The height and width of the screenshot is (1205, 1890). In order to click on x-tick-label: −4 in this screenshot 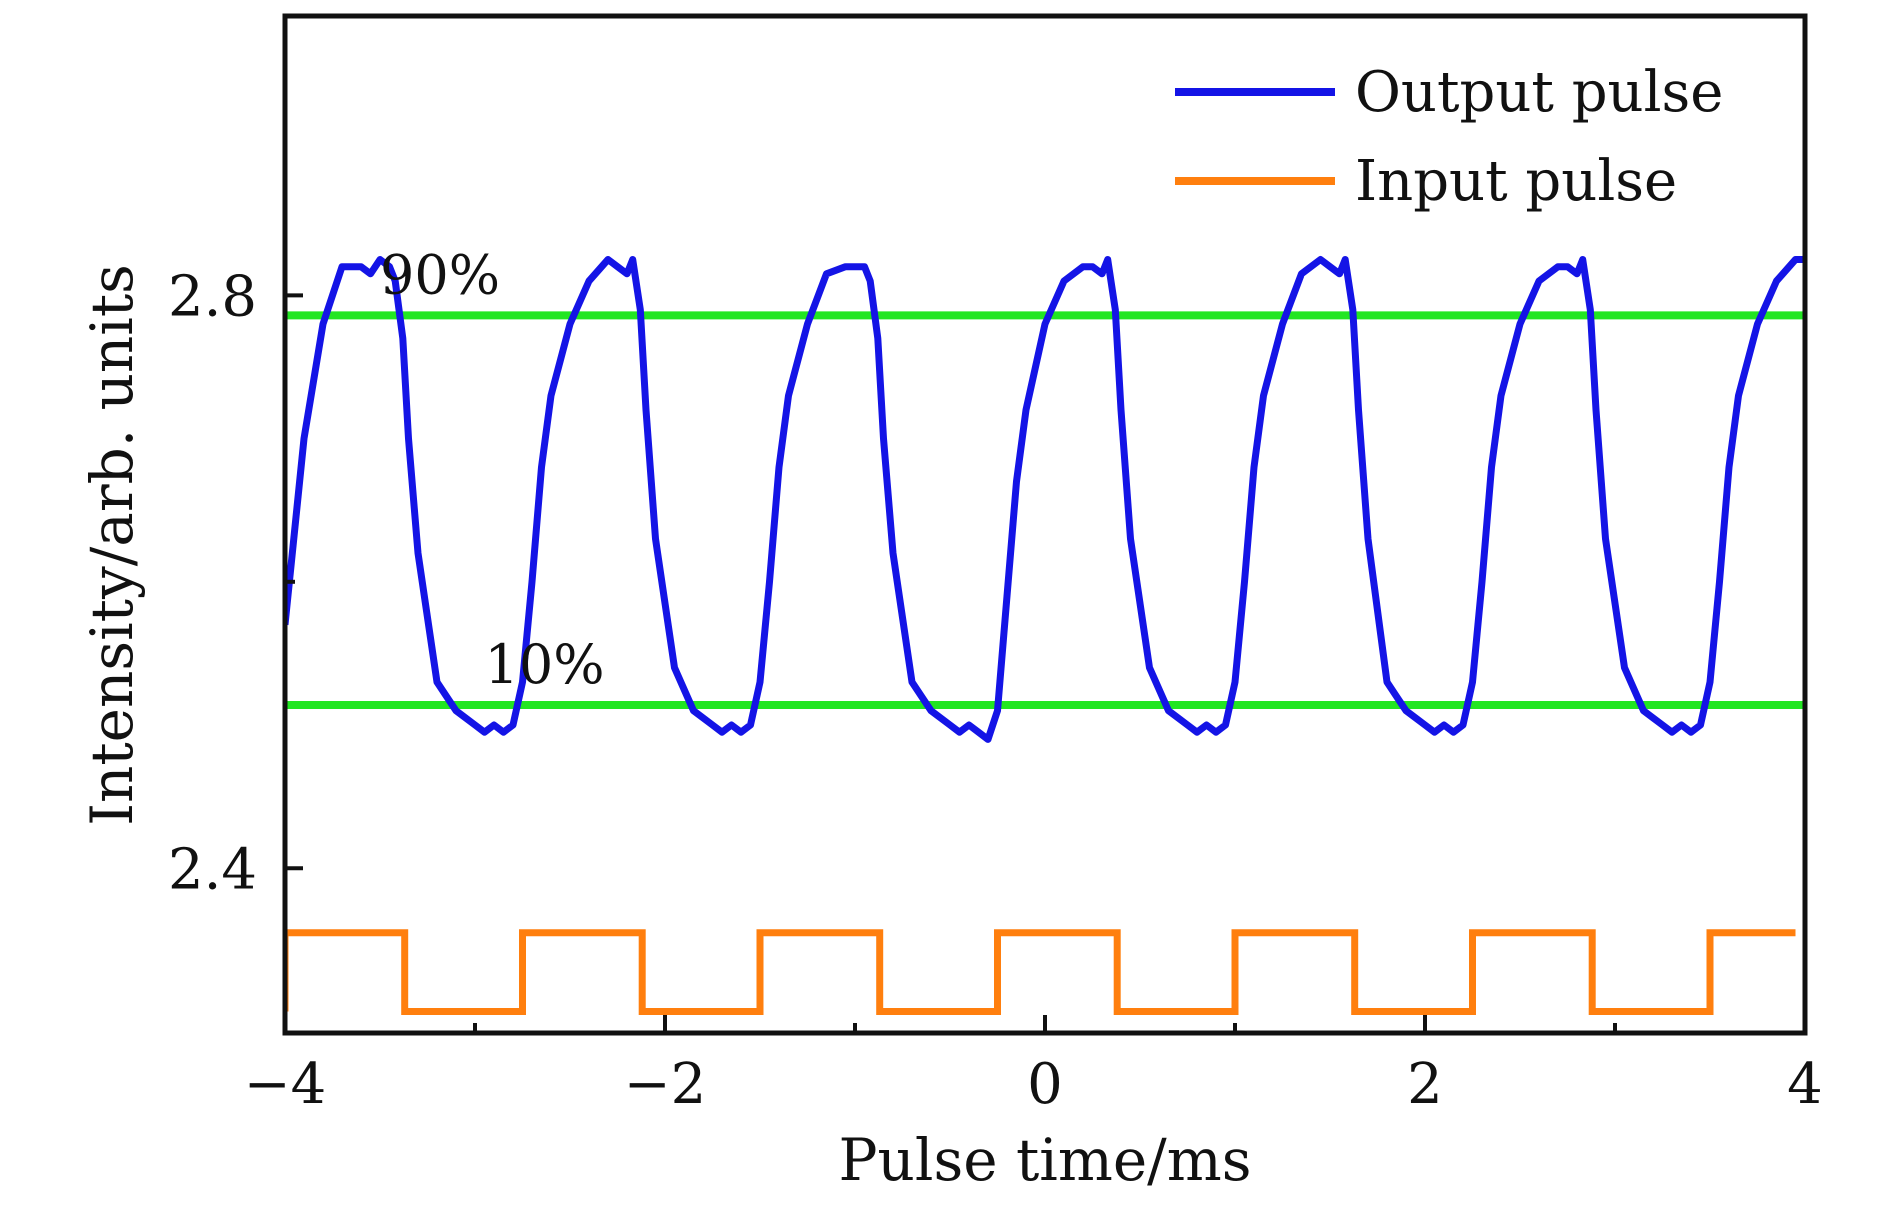, I will do `click(285, 1084)`.